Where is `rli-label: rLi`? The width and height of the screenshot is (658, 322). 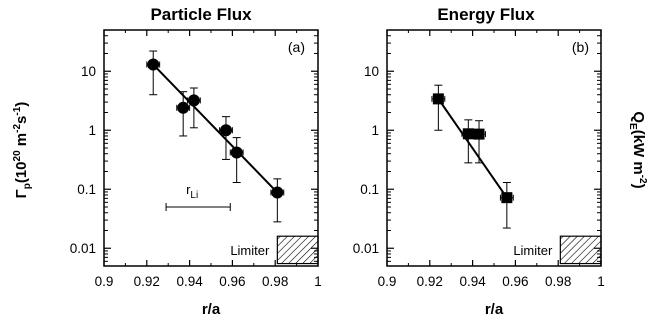 rli-label: rLi is located at coordinates (192, 191).